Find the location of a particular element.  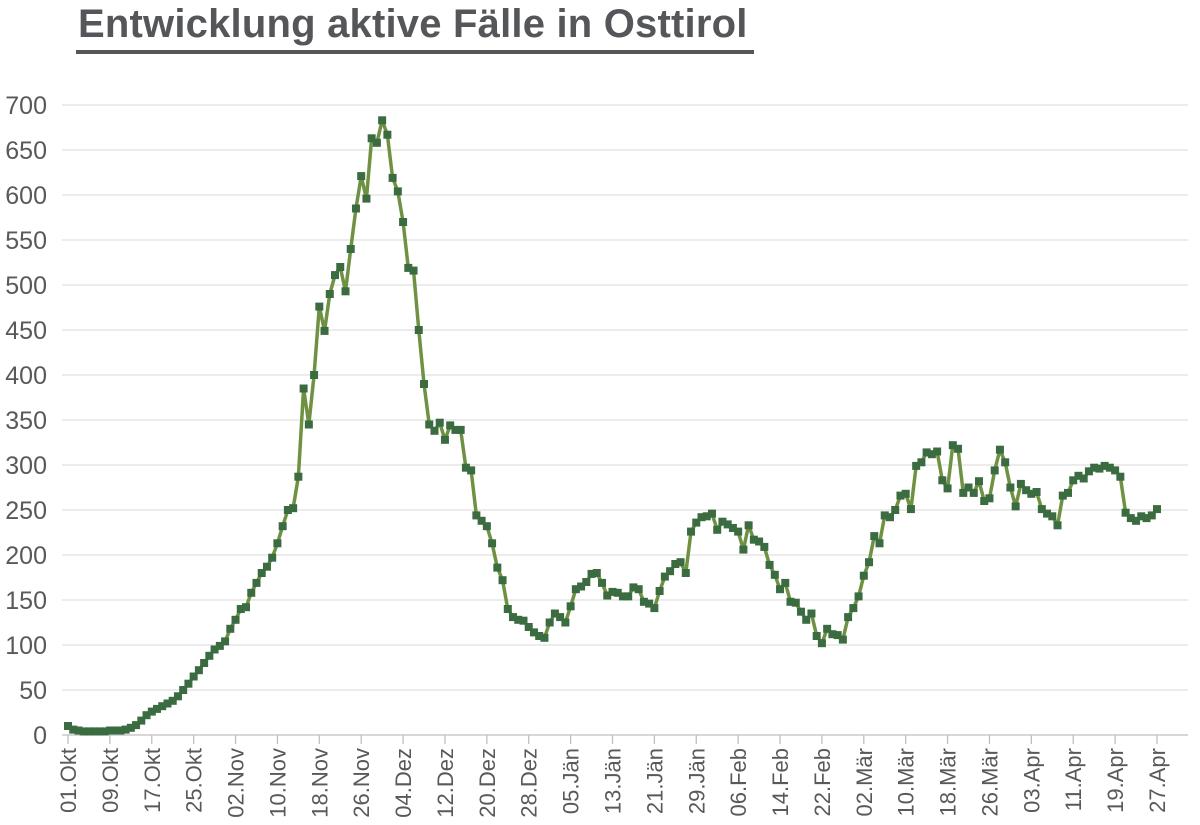

y-axis-label: 150 is located at coordinates (26, 601).